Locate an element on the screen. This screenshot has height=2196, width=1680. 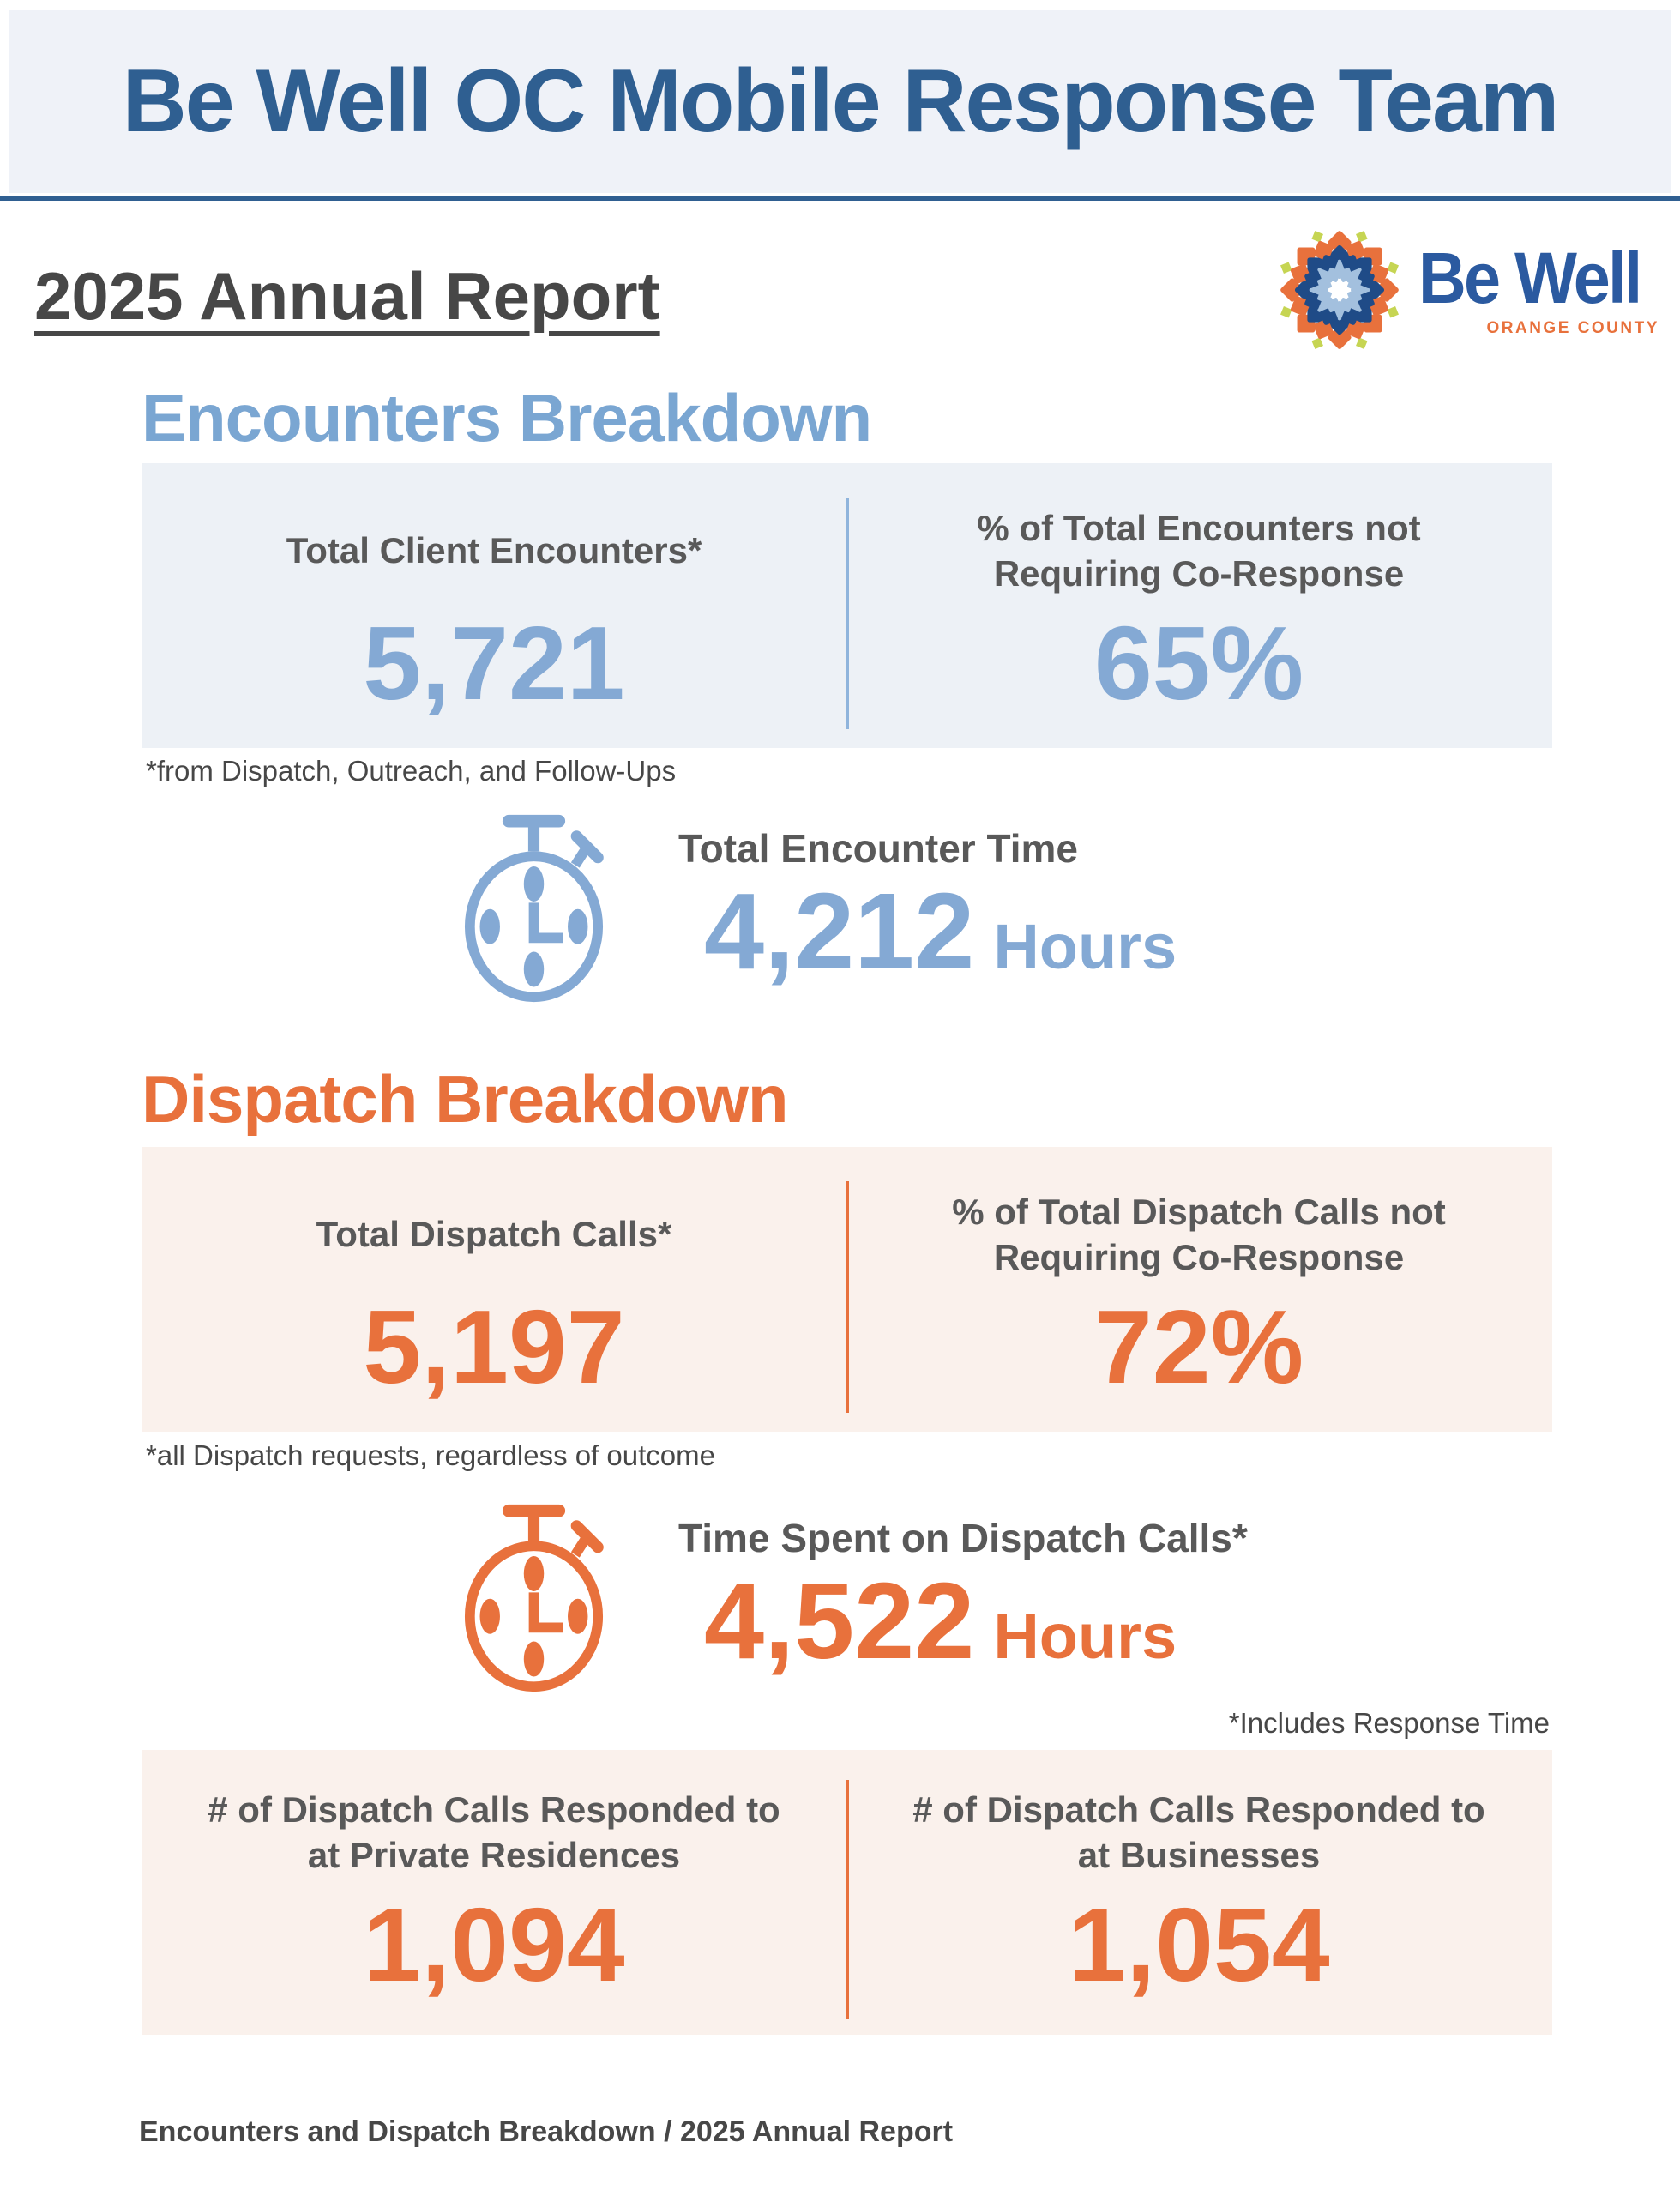
page-title: Be Well OC Mobile Response Team is located at coordinates (841, 101).